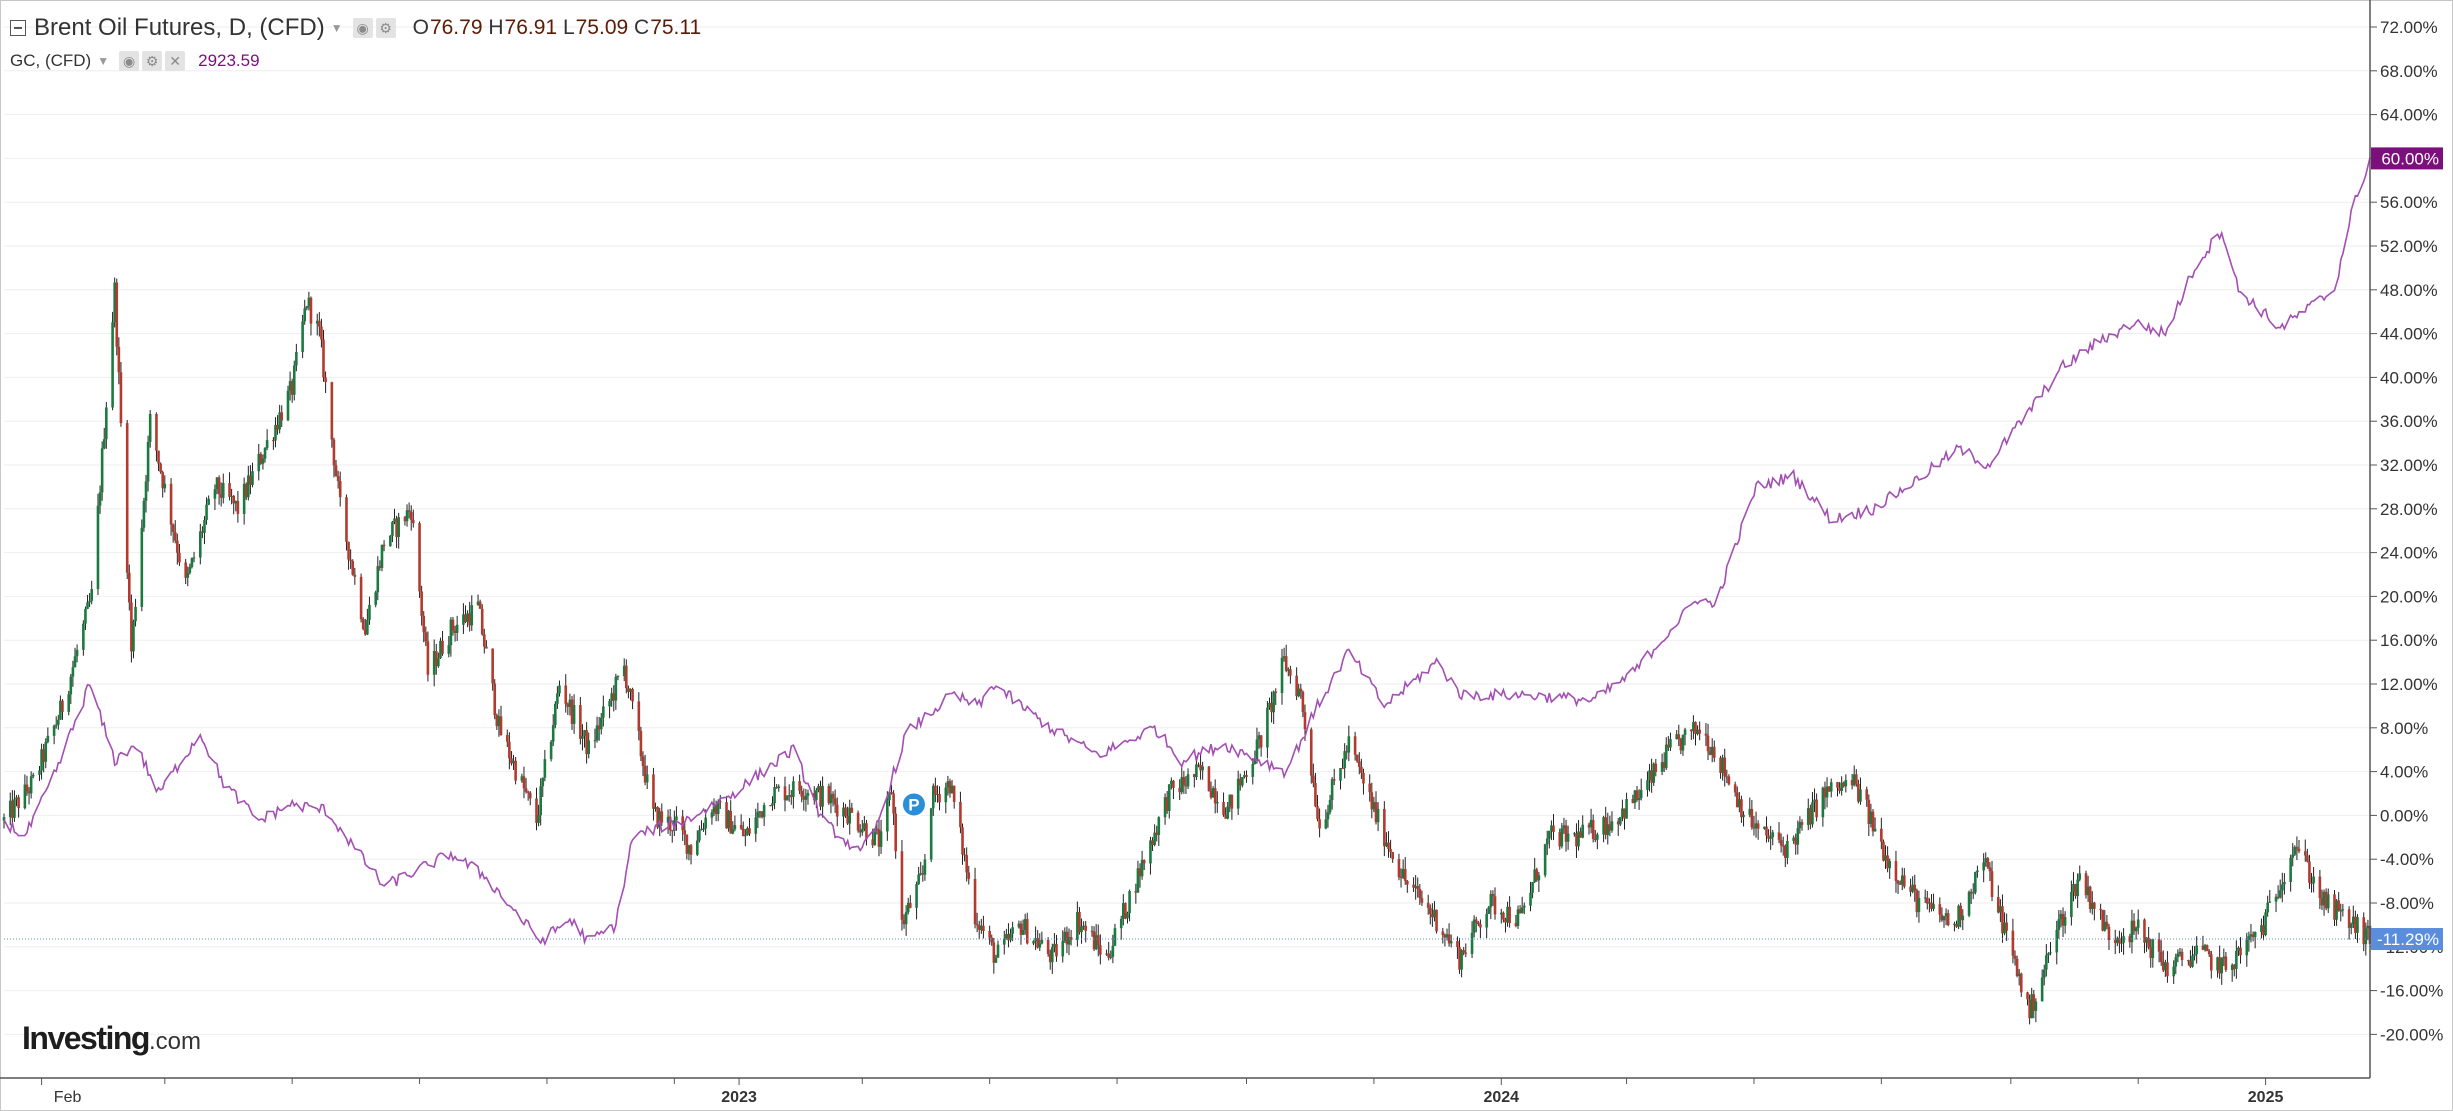 The height and width of the screenshot is (1111, 2453). What do you see at coordinates (420, 27) in the screenshot?
I see `ohlc-open-key: O` at bounding box center [420, 27].